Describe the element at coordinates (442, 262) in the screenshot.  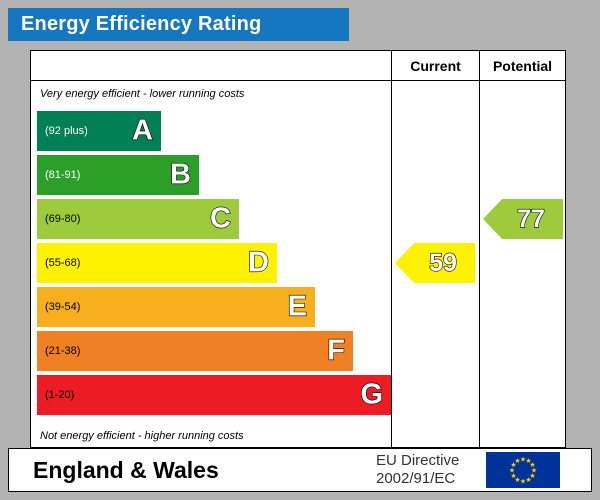
I see `current-rating-value: 59` at that location.